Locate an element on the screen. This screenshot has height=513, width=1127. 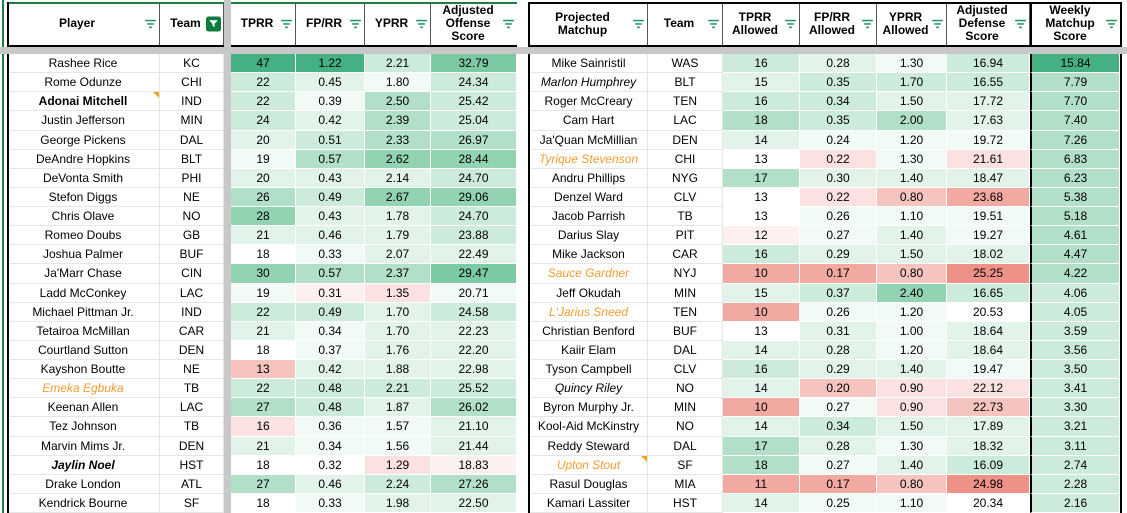
team-cell: DAL is located at coordinates (685, 350).